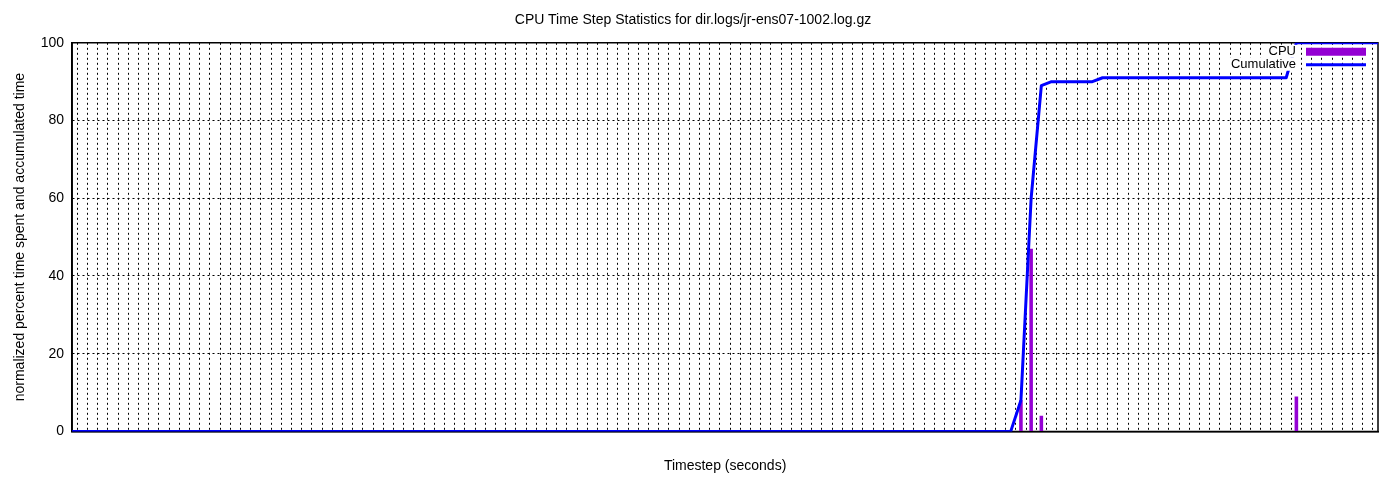  I want to click on y-tick-label: 100, so click(52, 41).